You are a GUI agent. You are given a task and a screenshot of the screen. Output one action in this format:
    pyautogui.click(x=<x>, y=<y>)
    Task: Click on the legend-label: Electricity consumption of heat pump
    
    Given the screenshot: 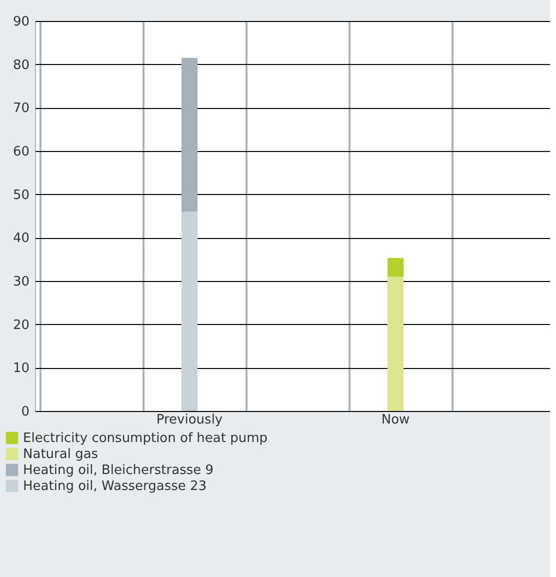 What is the action you would take?
    pyautogui.click(x=145, y=438)
    